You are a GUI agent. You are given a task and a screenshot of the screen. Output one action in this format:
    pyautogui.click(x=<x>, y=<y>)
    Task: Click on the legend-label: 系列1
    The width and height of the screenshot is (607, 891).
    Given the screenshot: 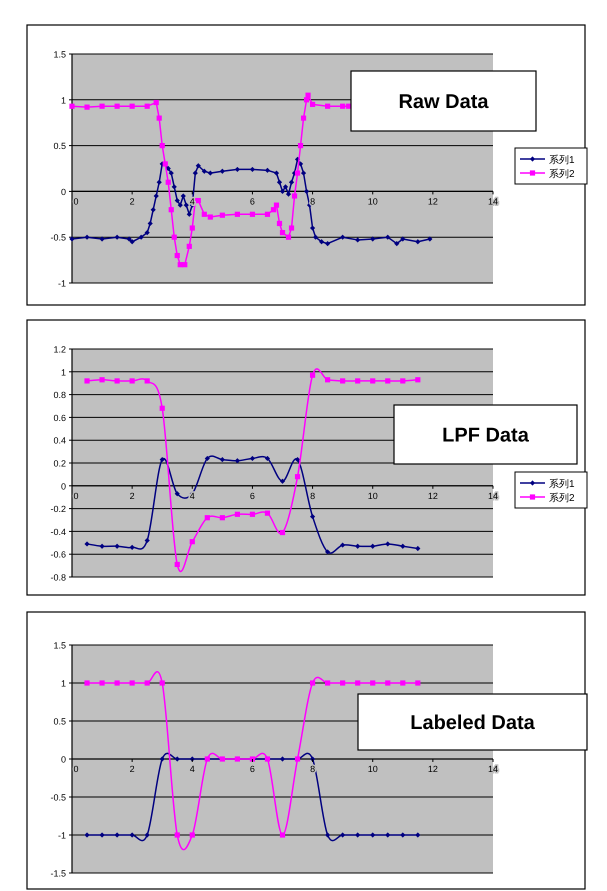 What is the action you would take?
    pyautogui.click(x=562, y=484)
    